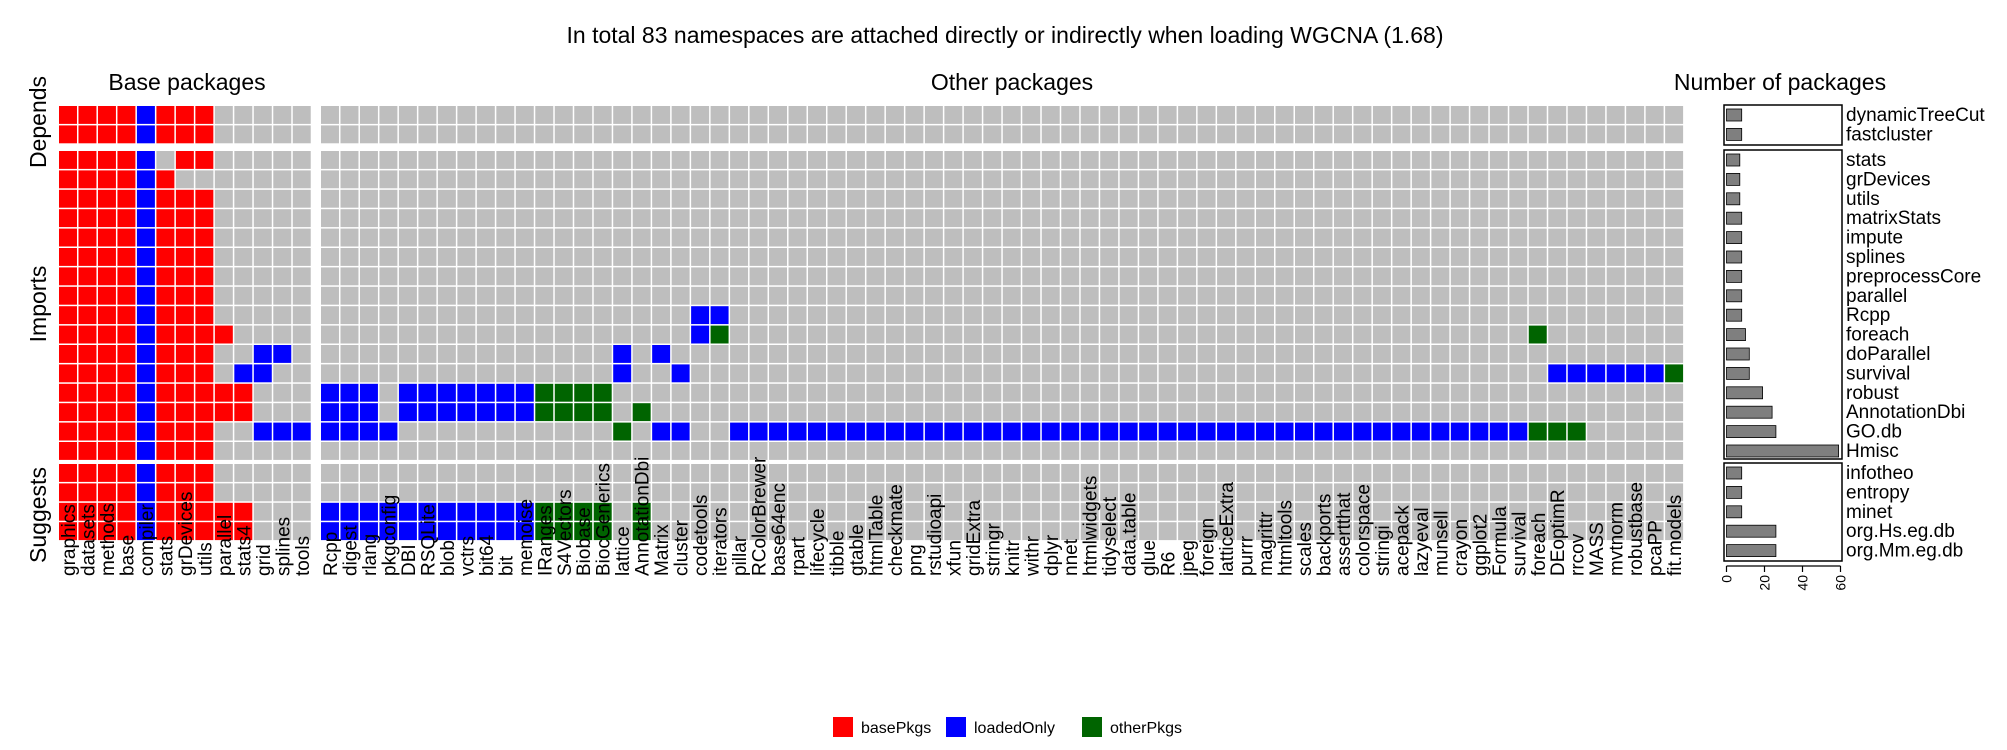  What do you see at coordinates (799, 556) in the screenshot?
I see `column-label: rpart` at bounding box center [799, 556].